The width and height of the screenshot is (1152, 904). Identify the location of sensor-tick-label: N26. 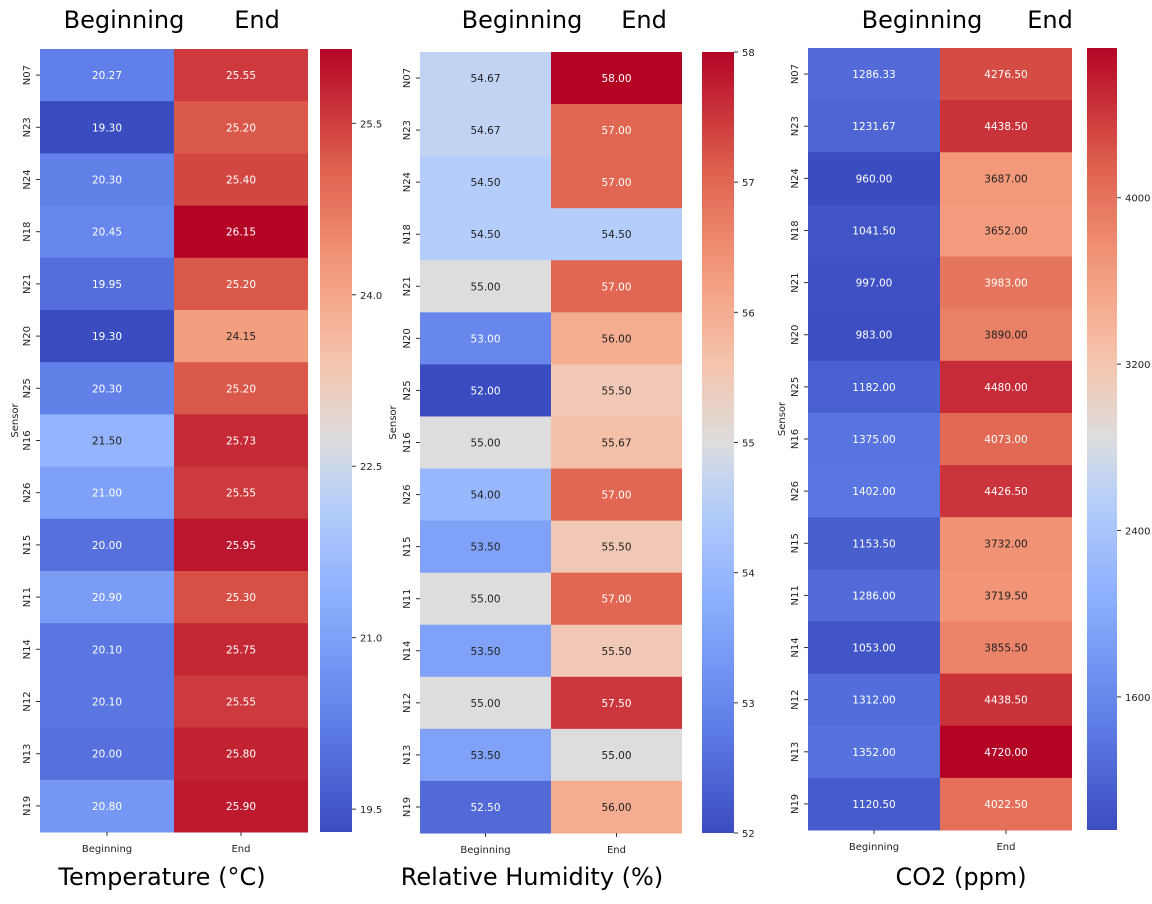
(795, 491).